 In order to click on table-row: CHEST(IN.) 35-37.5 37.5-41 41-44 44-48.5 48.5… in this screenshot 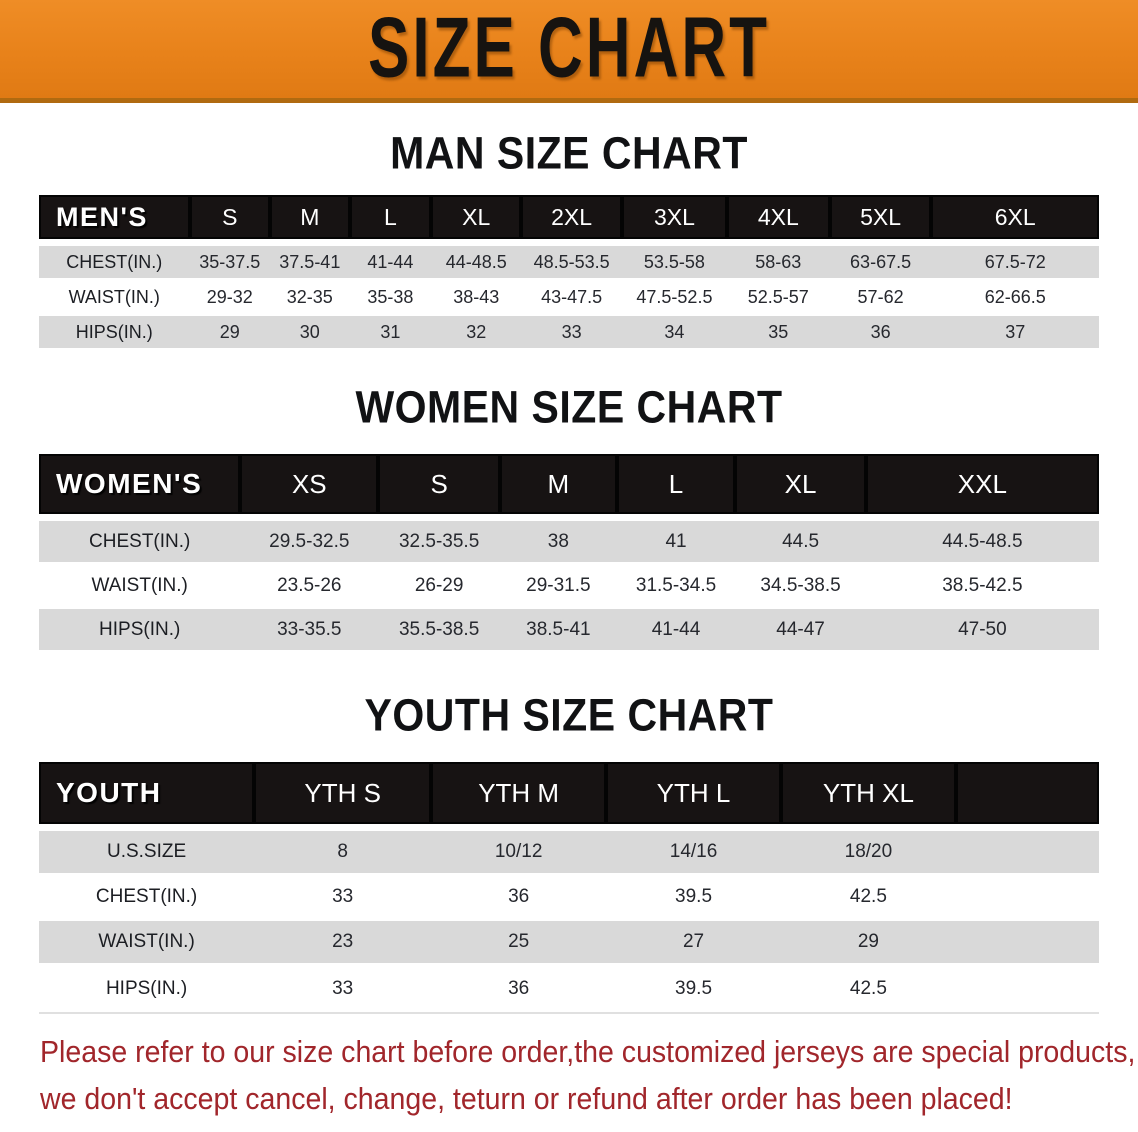, I will do `click(569, 260)`.